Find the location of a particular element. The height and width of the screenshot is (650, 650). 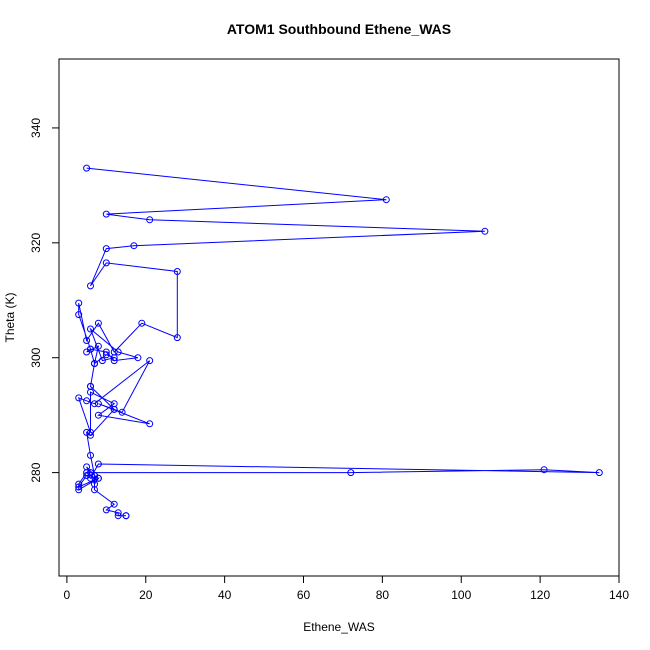

x-axis: 0 20 40 60 80 100 120 140 is located at coordinates (346, 588).